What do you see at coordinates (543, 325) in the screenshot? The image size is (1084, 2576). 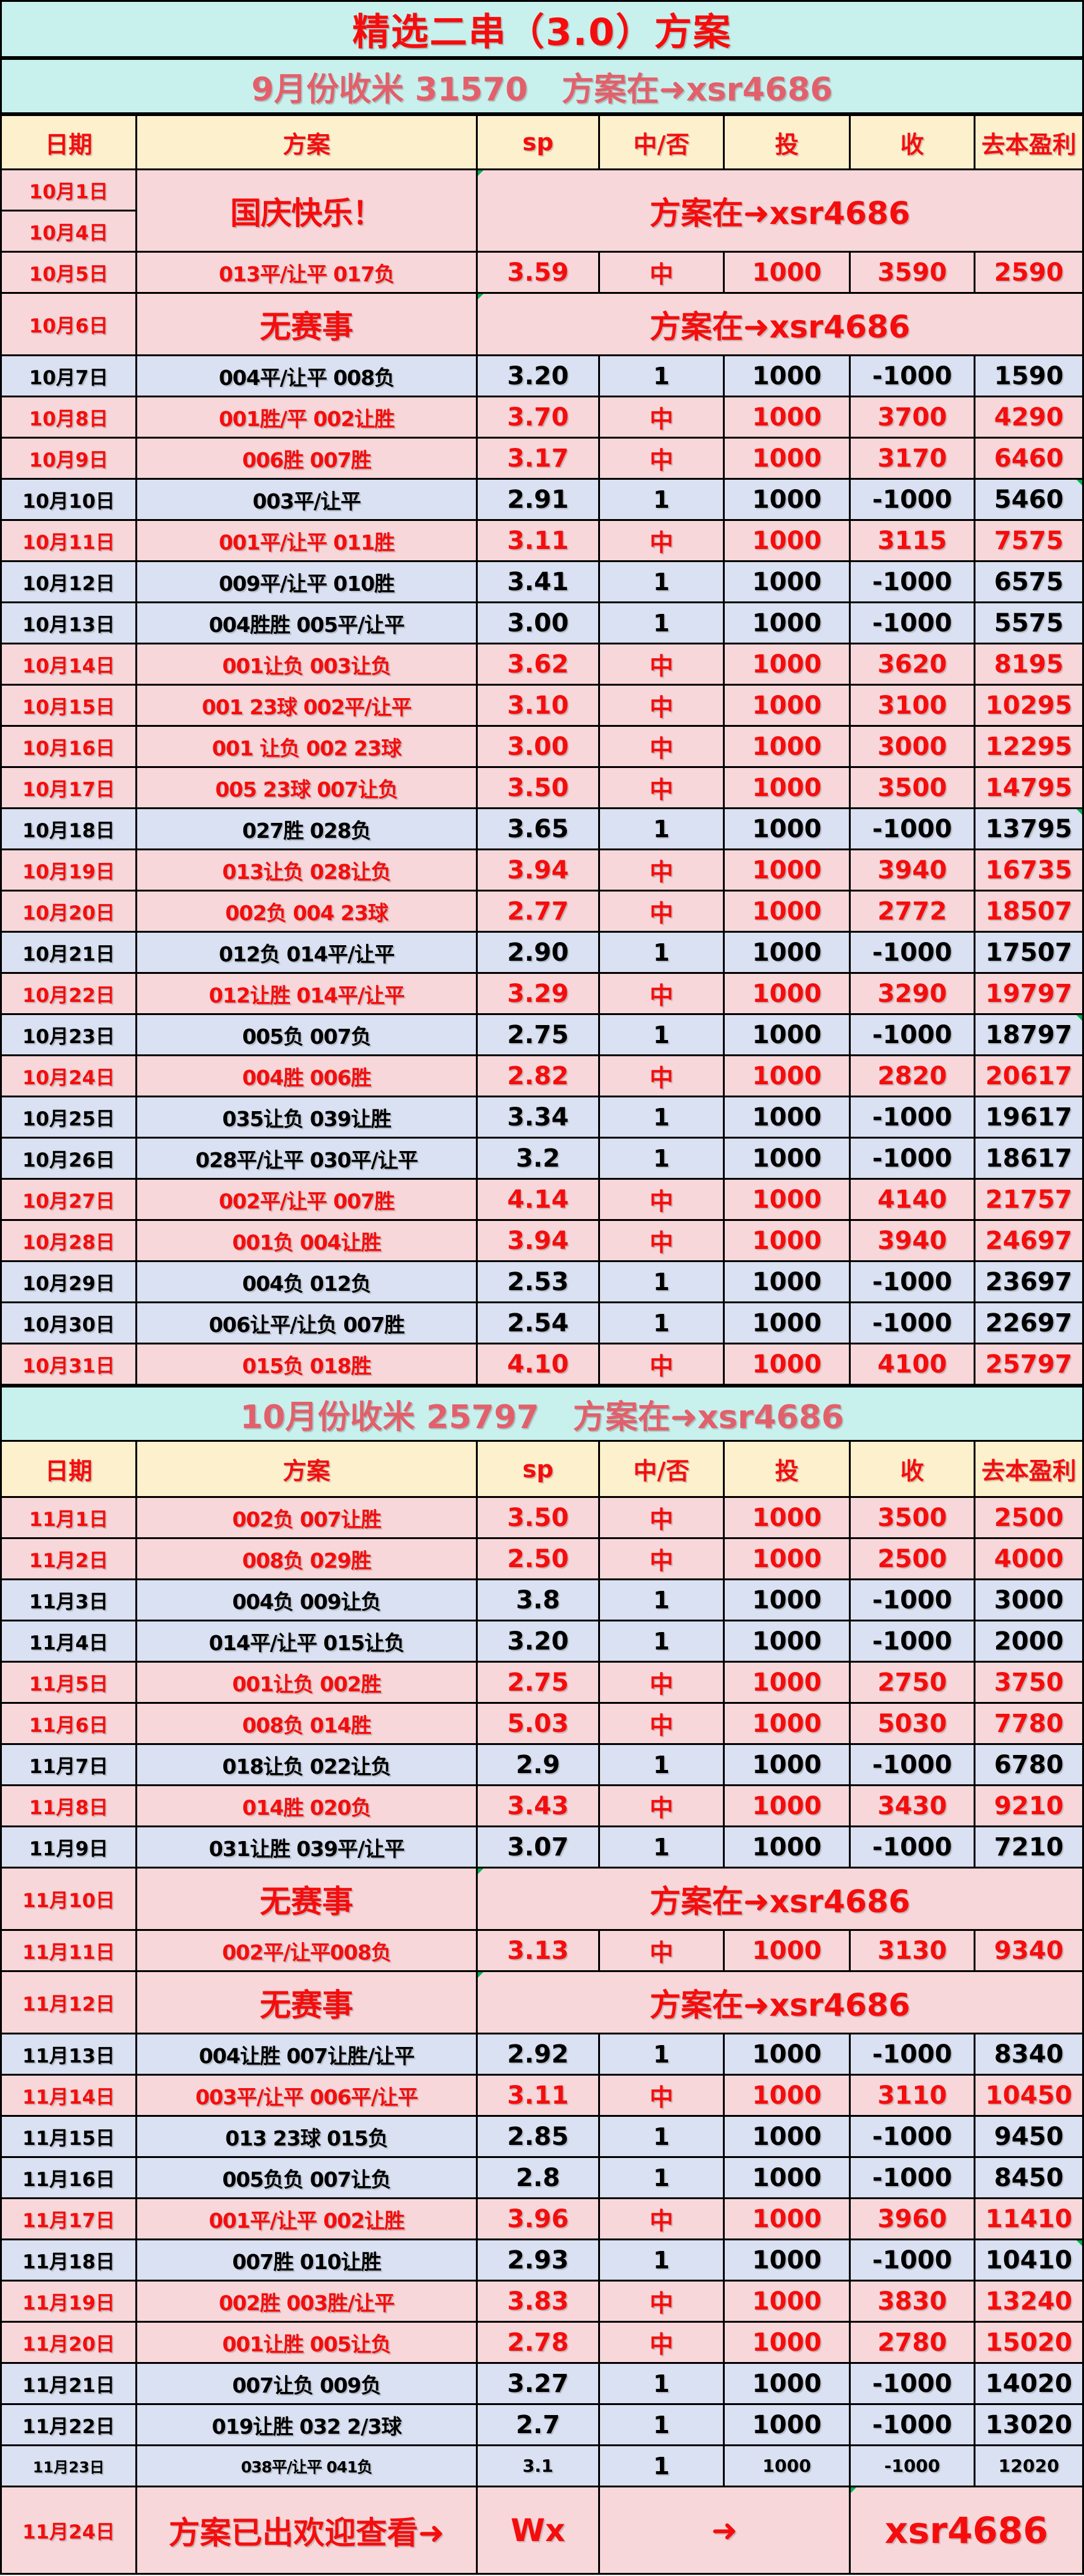 I see `no-match-row: 10月6日 无赛事 方案在➜xsr4686` at bounding box center [543, 325].